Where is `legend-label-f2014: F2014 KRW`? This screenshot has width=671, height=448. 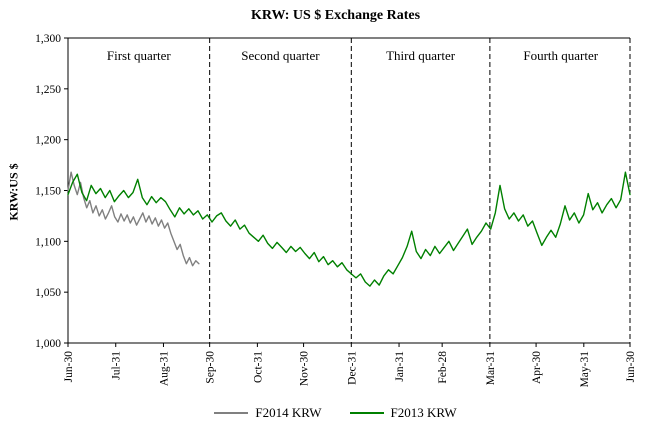
legend-label-f2014: F2014 KRW is located at coordinates (288, 412).